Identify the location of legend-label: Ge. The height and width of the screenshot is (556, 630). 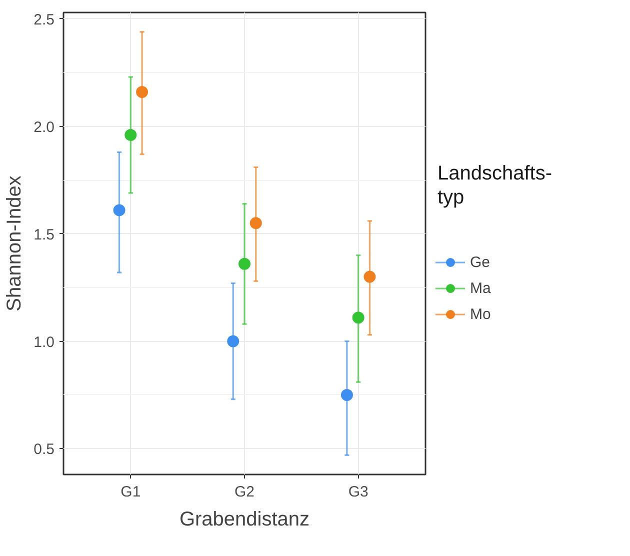
(480, 262).